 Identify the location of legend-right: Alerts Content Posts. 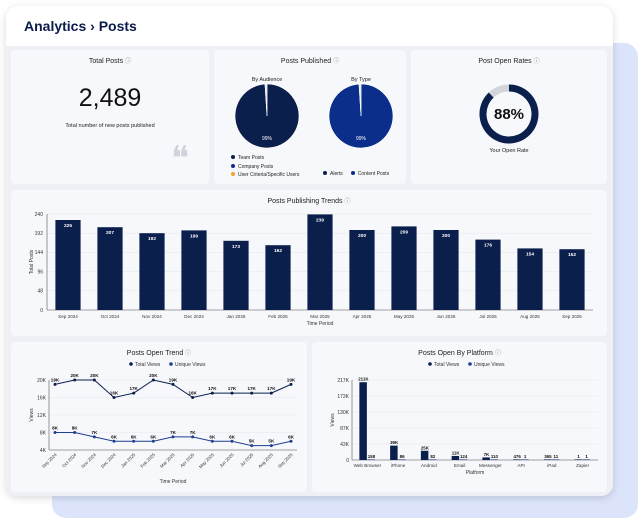
(356, 174).